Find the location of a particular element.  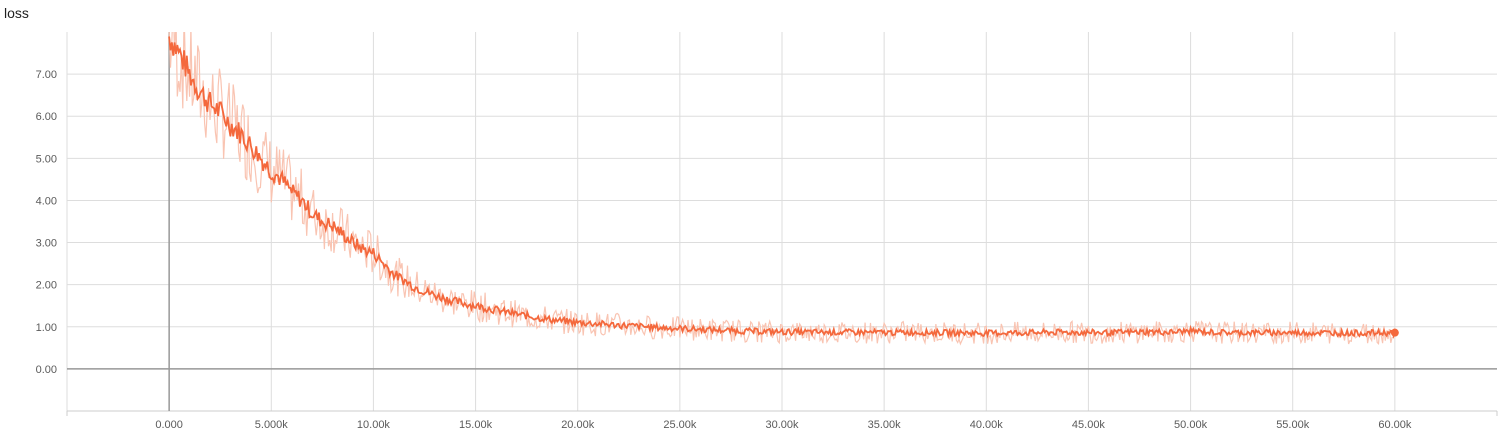

x-tick-label: 55.00k is located at coordinates (1293, 425).